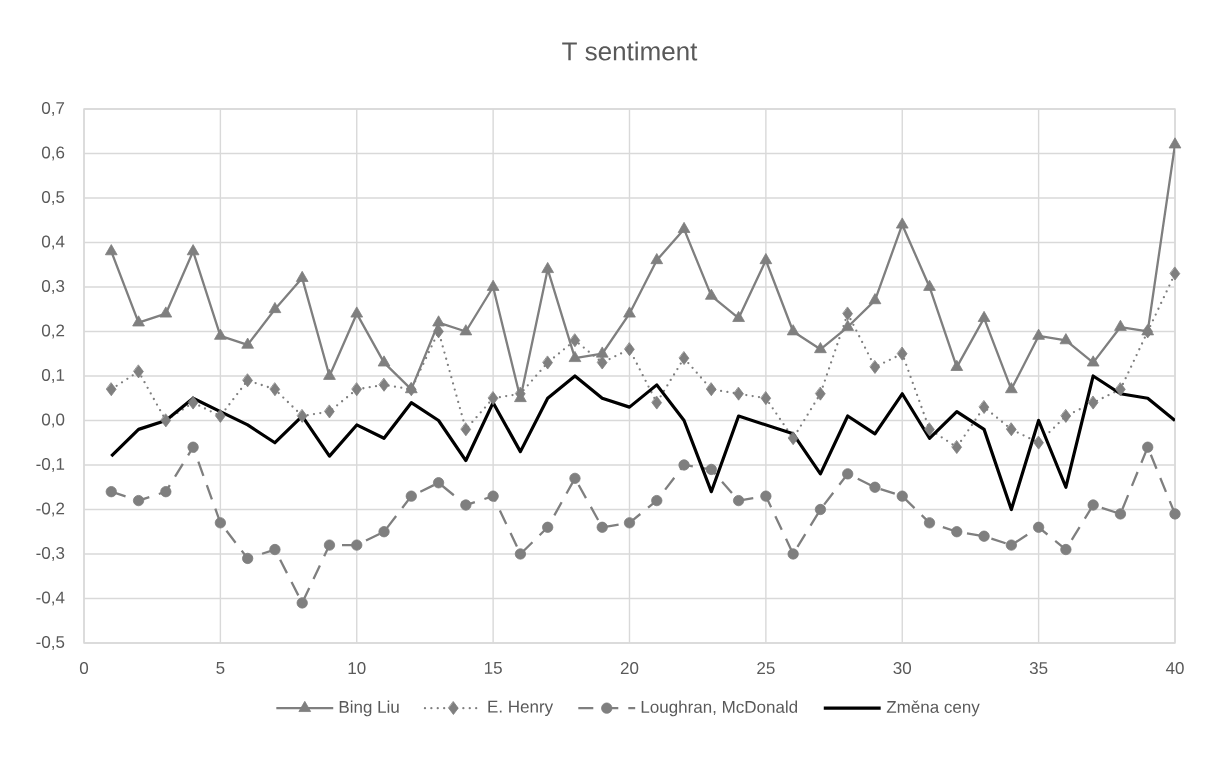 This screenshot has height=760, width=1206. Describe the element at coordinates (53, 375) in the screenshot. I see `y-tick-label: 0,1` at that location.